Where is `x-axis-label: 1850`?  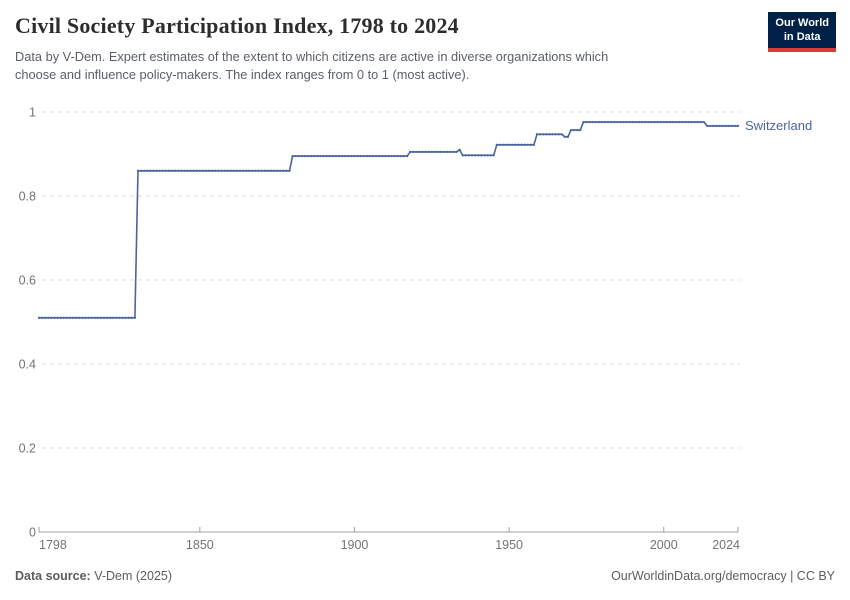
x-axis-label: 1850 is located at coordinates (200, 545).